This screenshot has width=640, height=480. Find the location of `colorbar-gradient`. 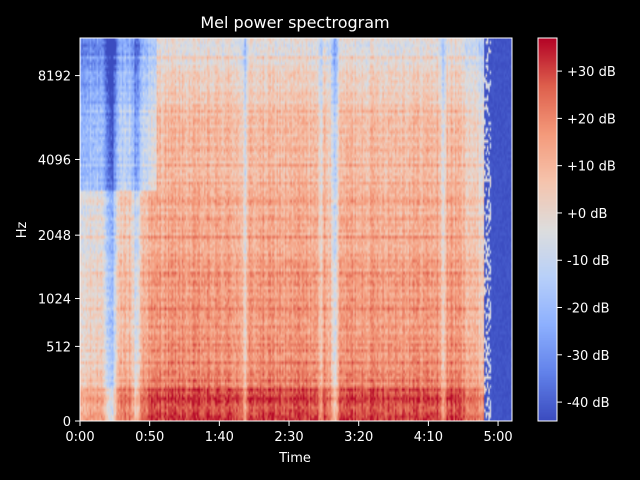

colorbar-gradient is located at coordinates (547, 229).